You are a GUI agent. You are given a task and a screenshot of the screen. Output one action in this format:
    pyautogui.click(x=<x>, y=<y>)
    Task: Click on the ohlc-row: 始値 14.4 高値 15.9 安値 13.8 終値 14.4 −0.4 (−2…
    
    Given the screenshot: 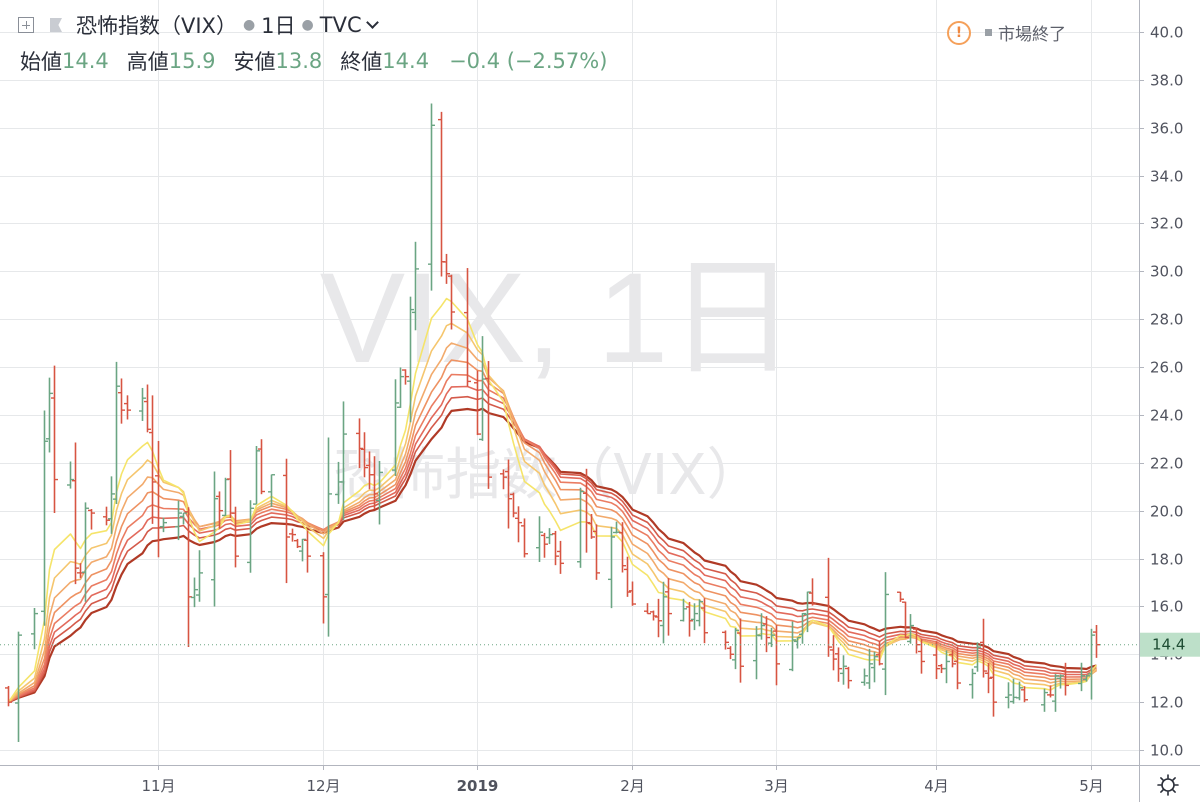 What is the action you would take?
    pyautogui.click(x=313, y=61)
    